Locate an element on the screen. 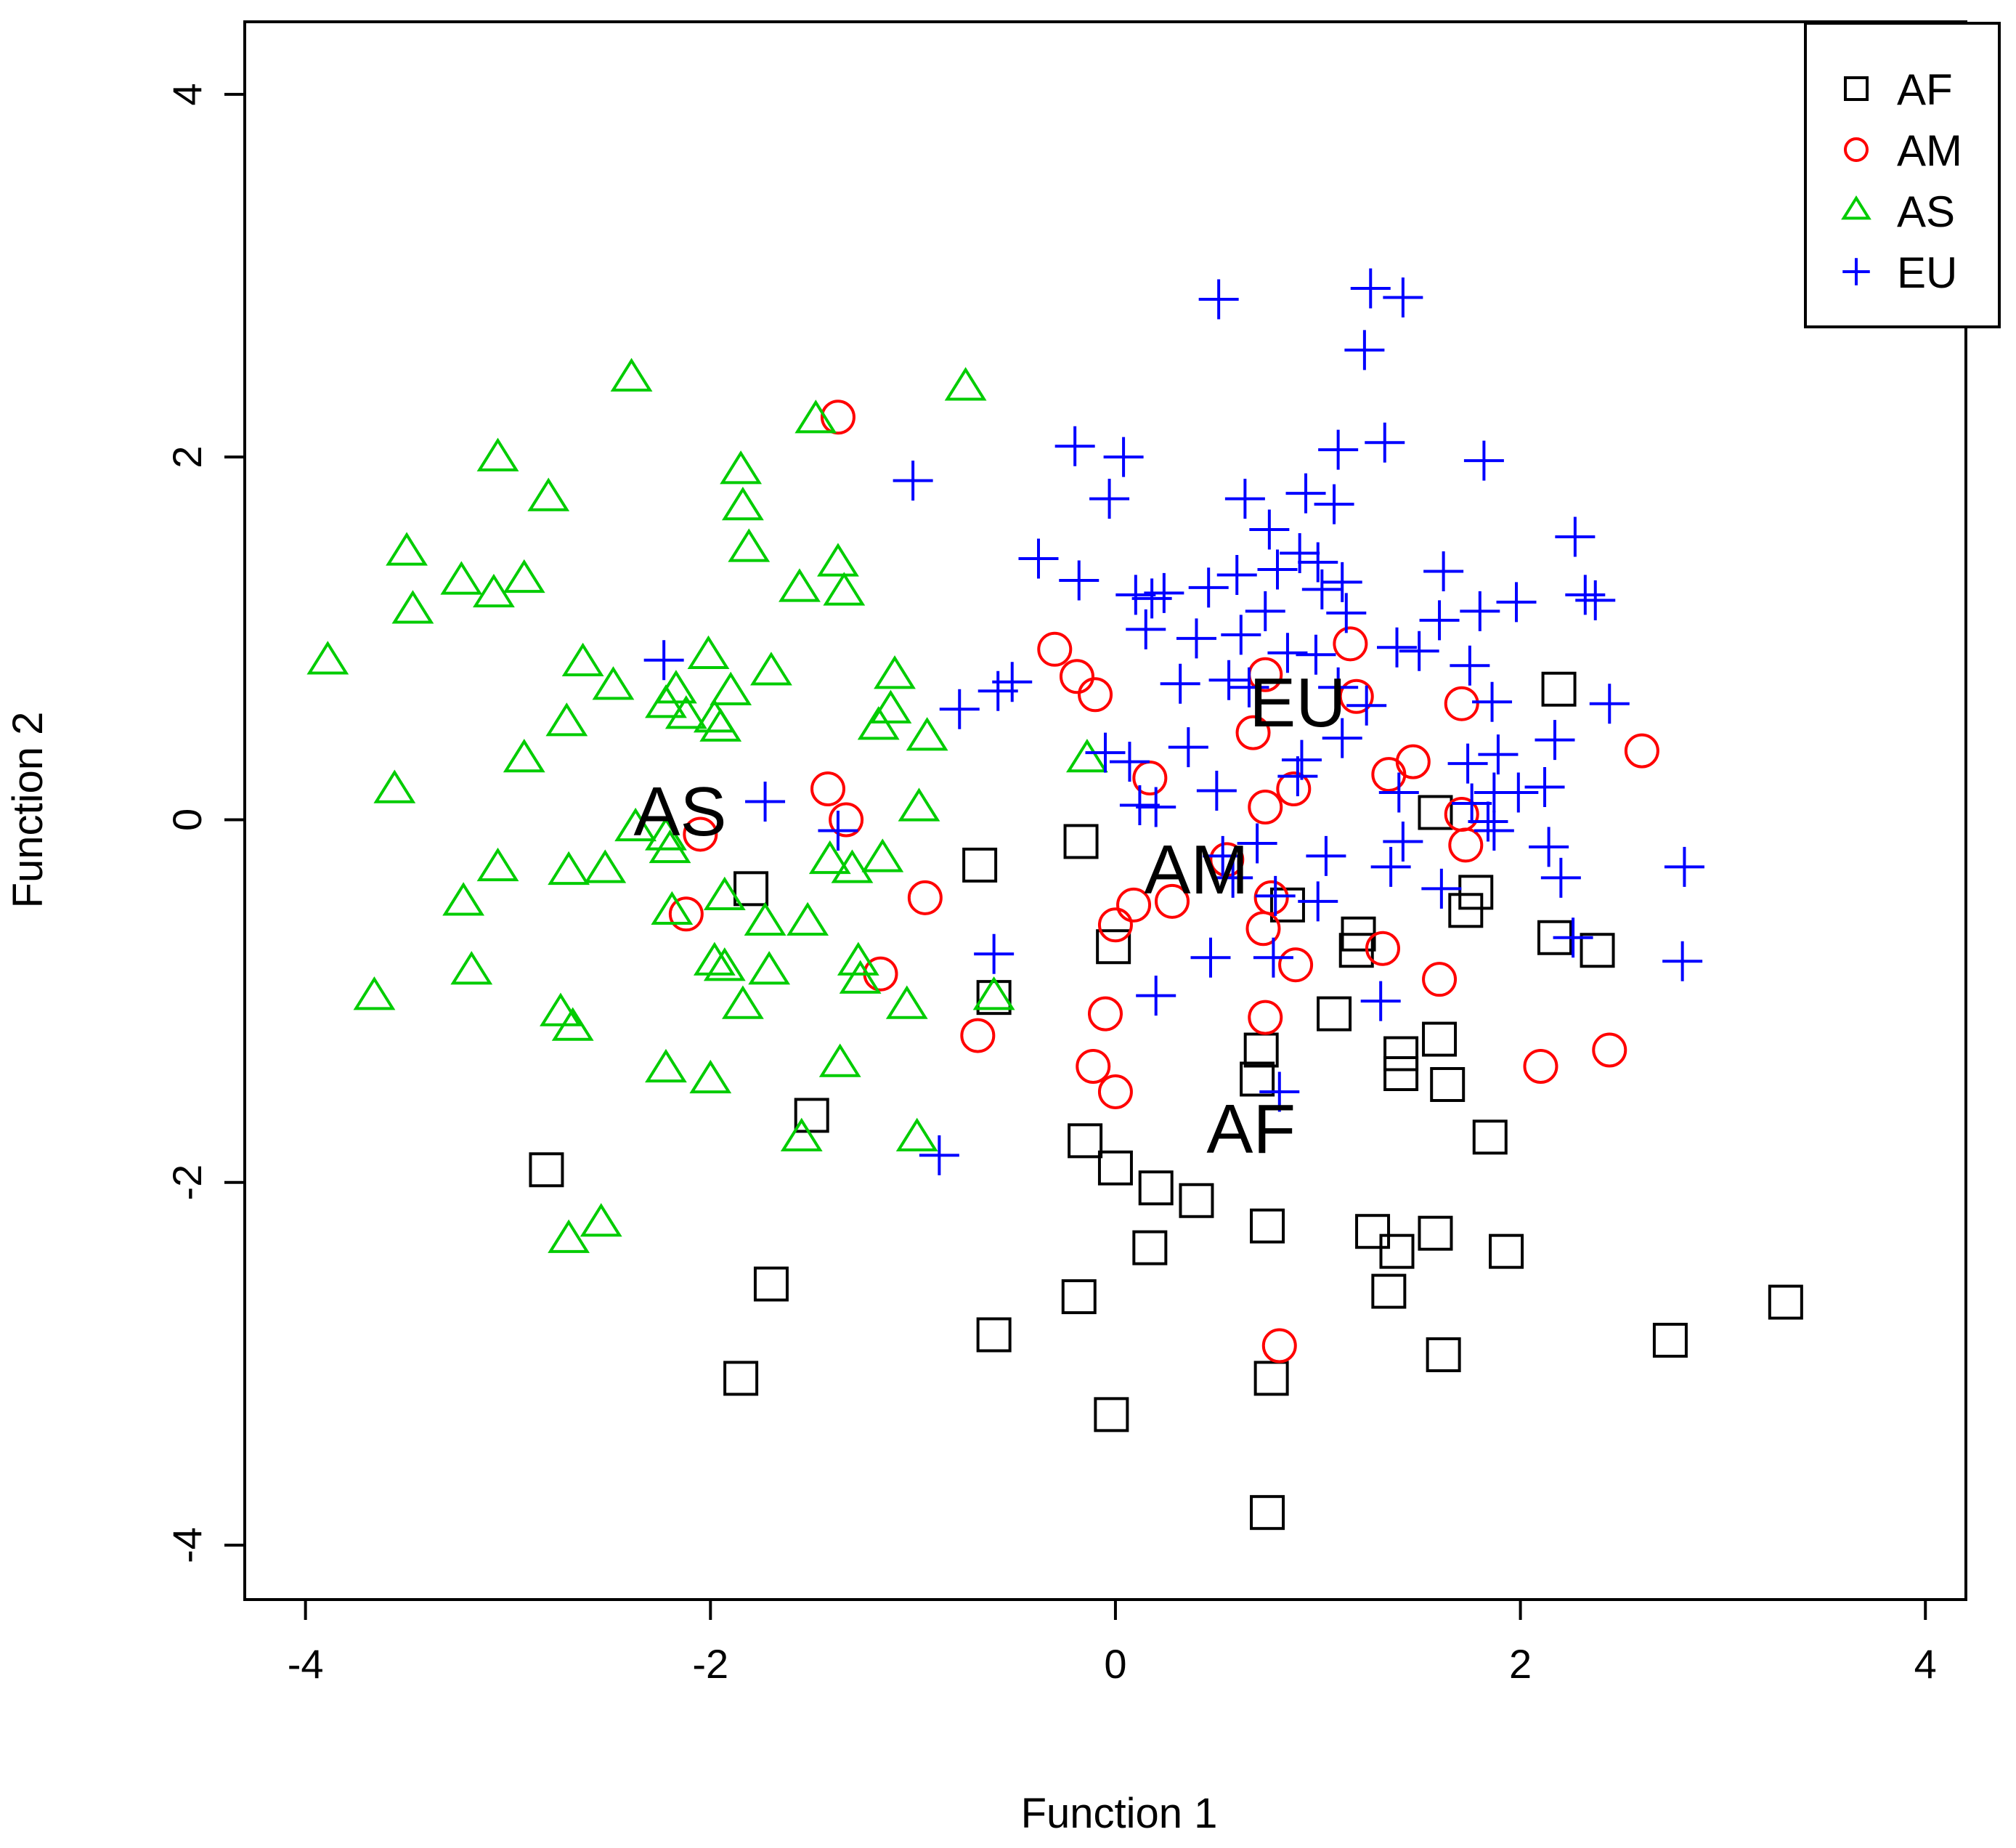 The width and height of the screenshot is (2016, 1848). centroid-label-am: AM is located at coordinates (1196, 870).